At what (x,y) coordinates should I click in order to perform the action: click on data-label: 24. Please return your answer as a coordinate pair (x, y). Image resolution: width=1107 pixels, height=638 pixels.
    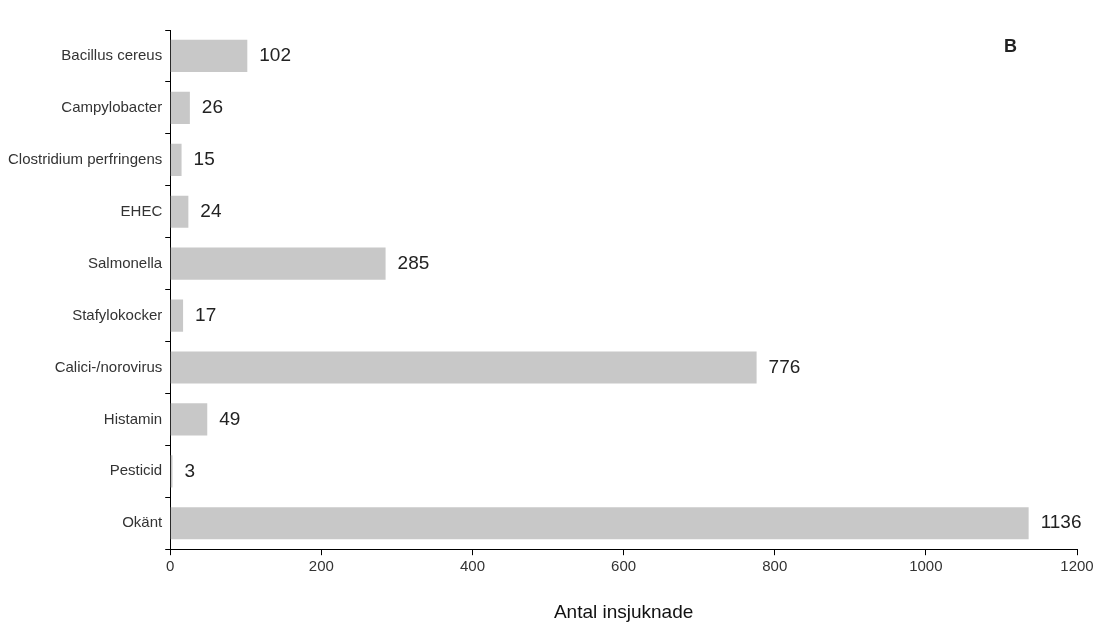
    Looking at the image, I should click on (211, 210).